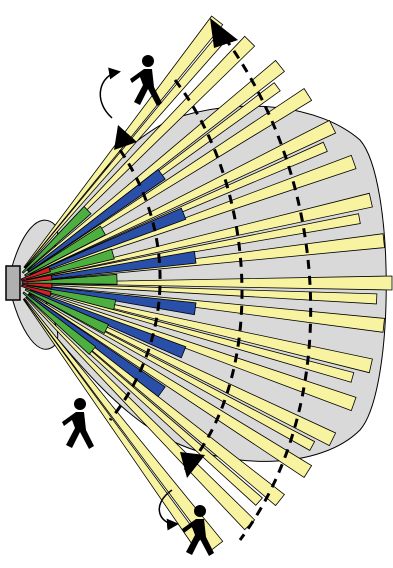  What do you see at coordinates (135, 285) in the screenshot?
I see `range-arc-inner` at bounding box center [135, 285].